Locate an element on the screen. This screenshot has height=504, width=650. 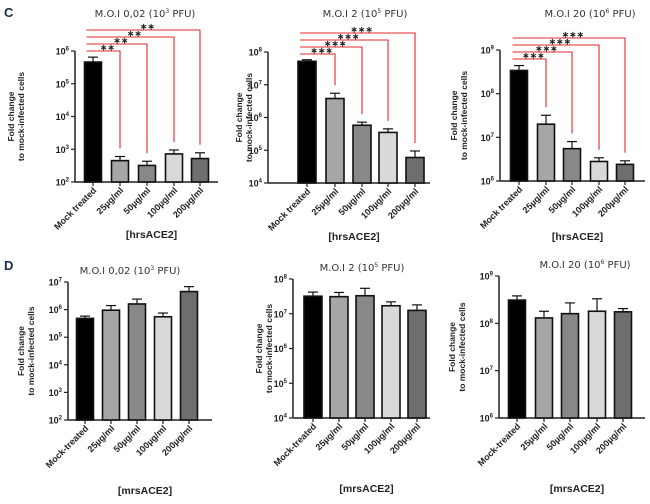
y-tick-label: 102 is located at coordinates (63, 183).